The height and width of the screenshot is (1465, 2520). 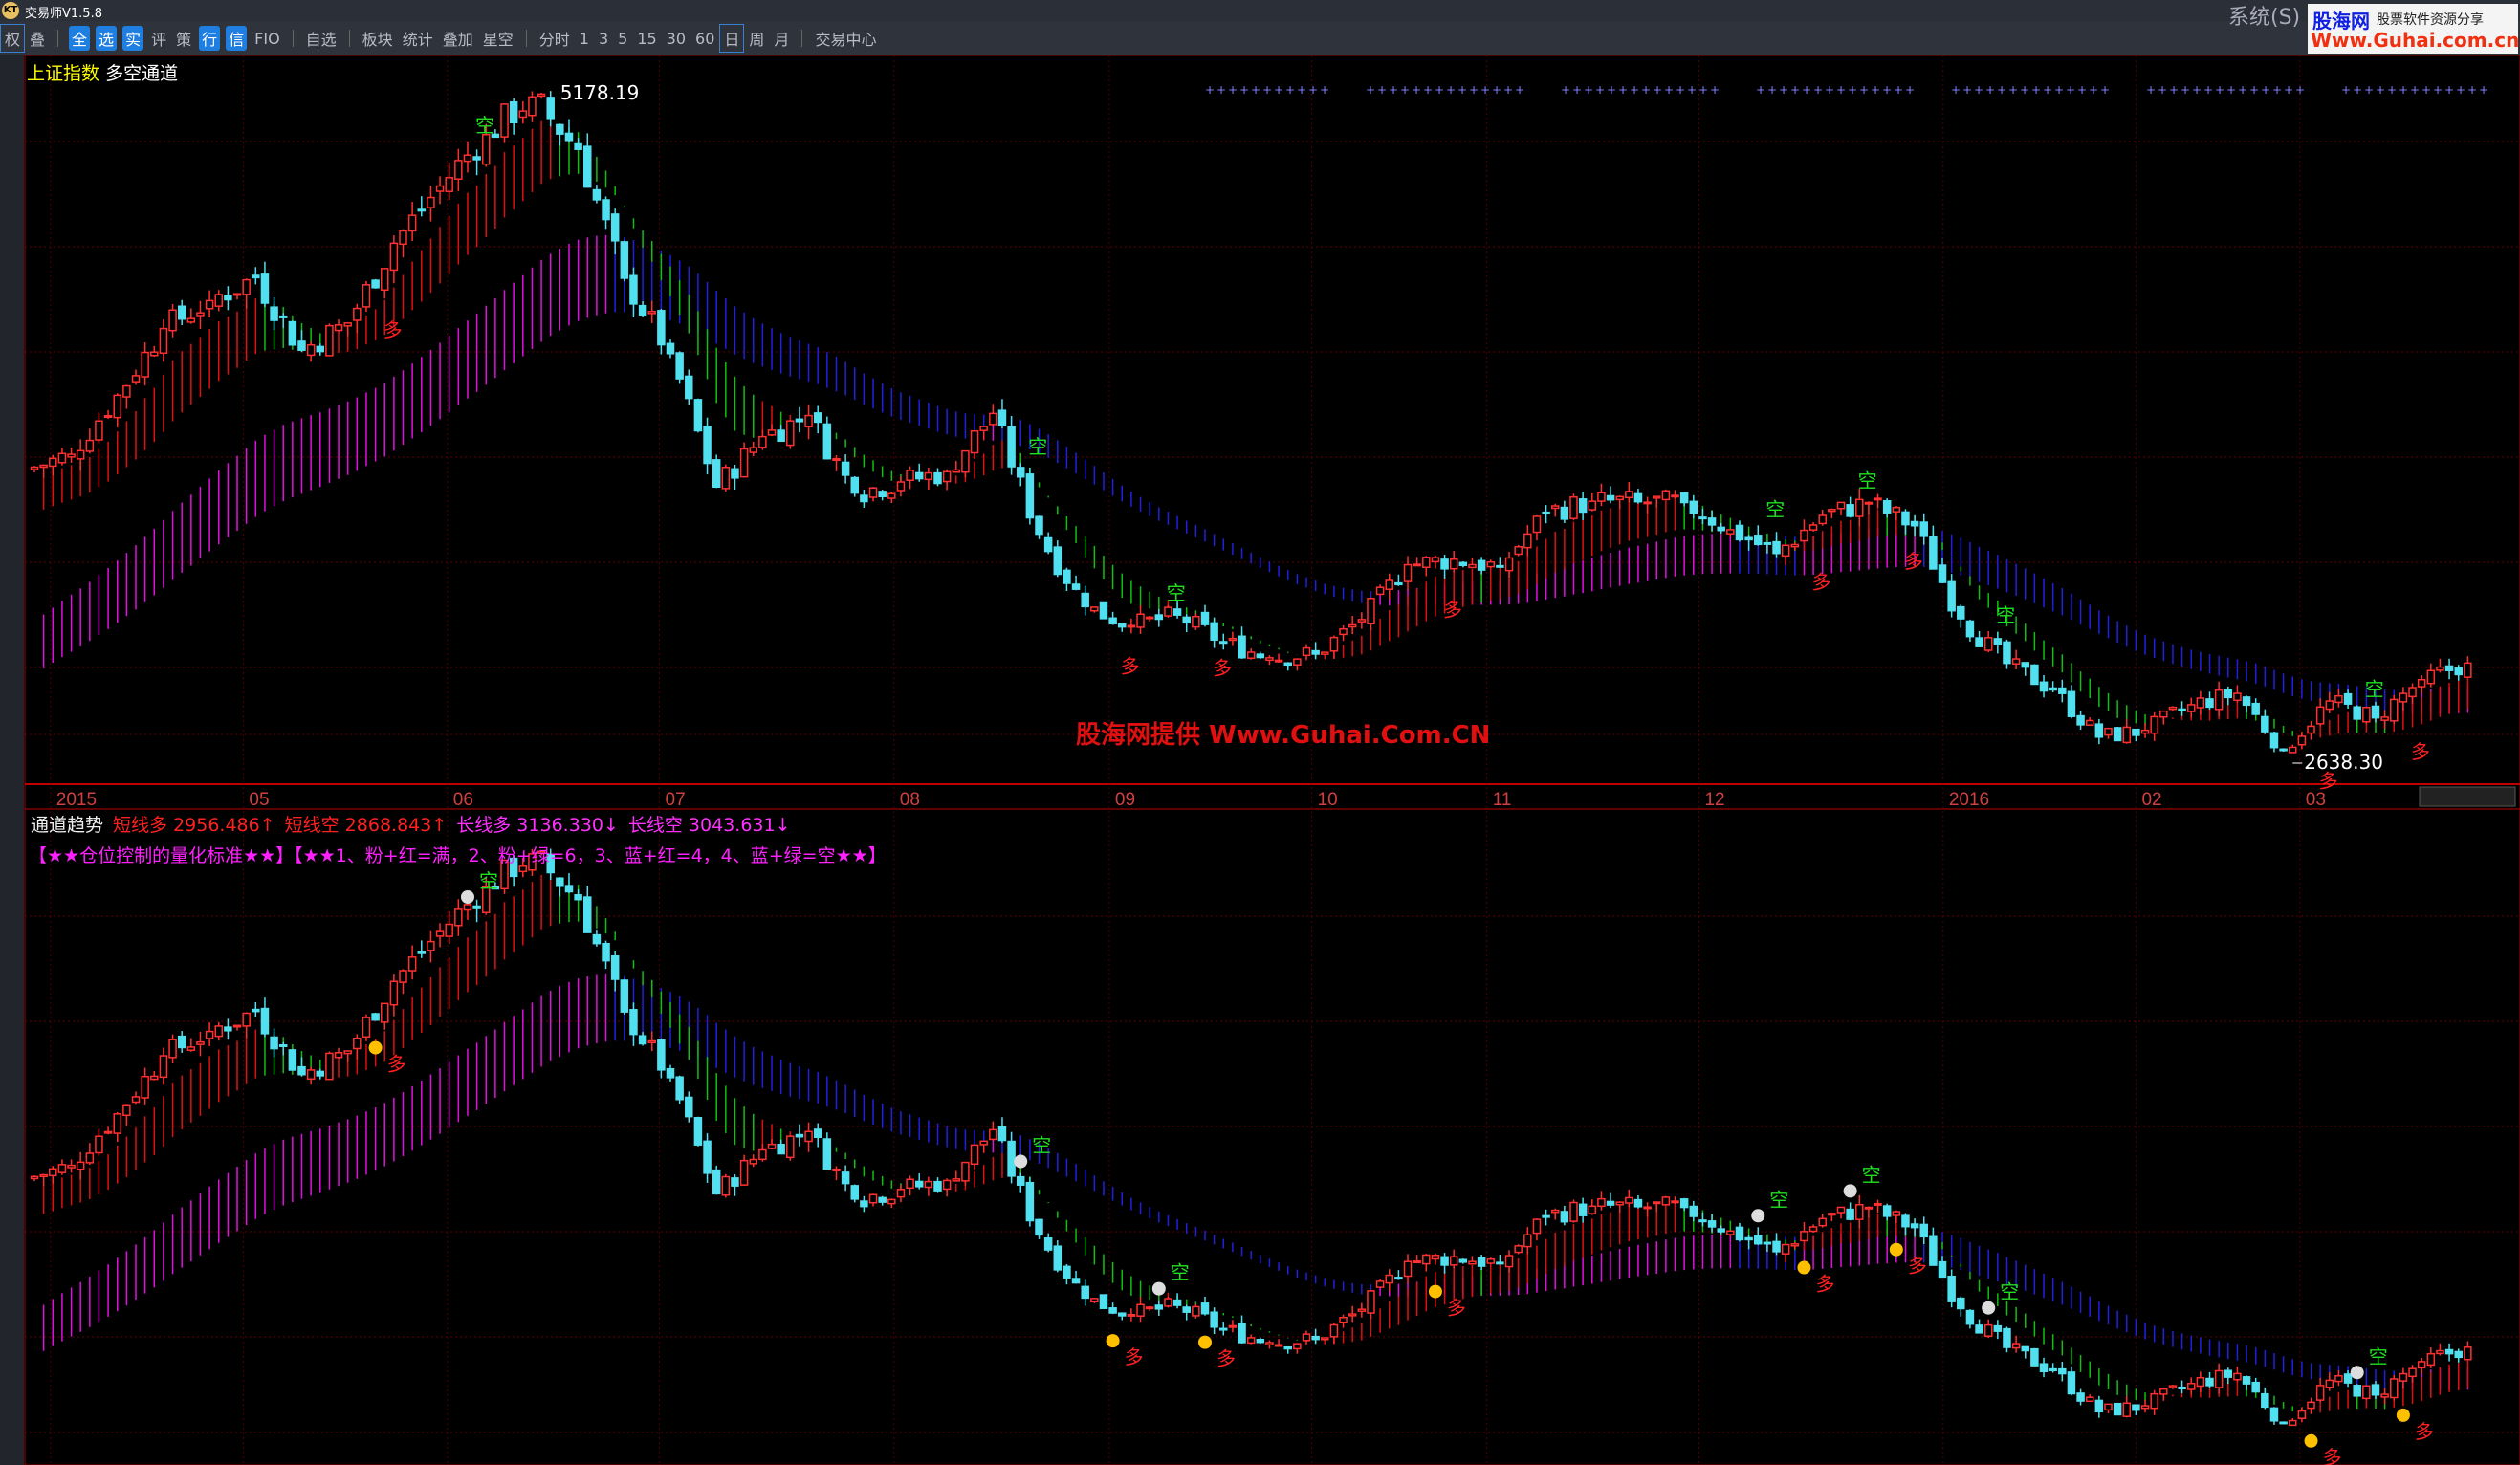 What do you see at coordinates (349, 38) in the screenshot?
I see `toolbar-separator` at bounding box center [349, 38].